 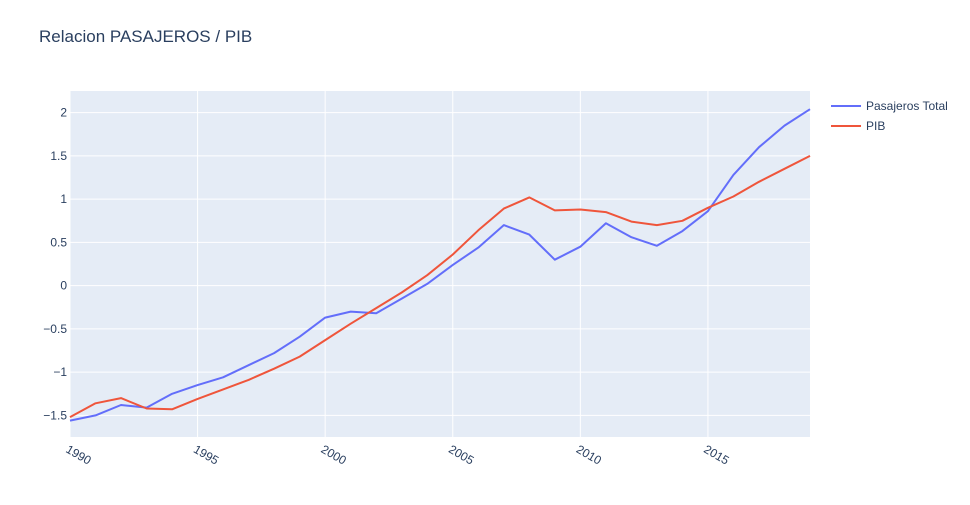 What do you see at coordinates (398, 455) in the screenshot?
I see `x-axis-ticks: 1990 1995 2000 2005 2010 2015` at bounding box center [398, 455].